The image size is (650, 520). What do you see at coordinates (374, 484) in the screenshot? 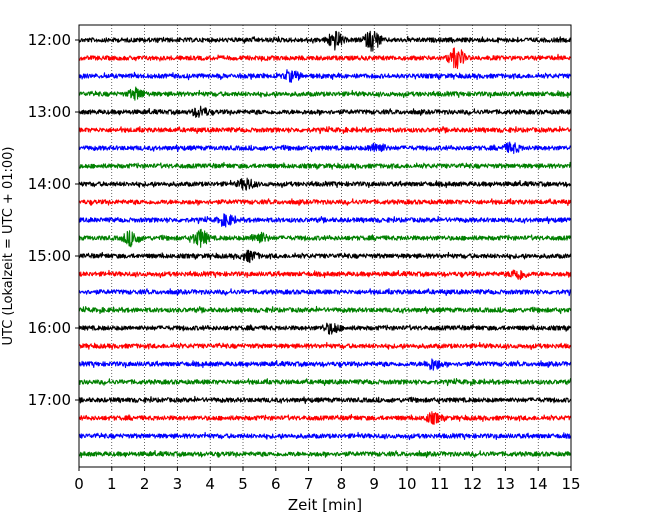
I see `x-tick-label: 9` at bounding box center [374, 484].